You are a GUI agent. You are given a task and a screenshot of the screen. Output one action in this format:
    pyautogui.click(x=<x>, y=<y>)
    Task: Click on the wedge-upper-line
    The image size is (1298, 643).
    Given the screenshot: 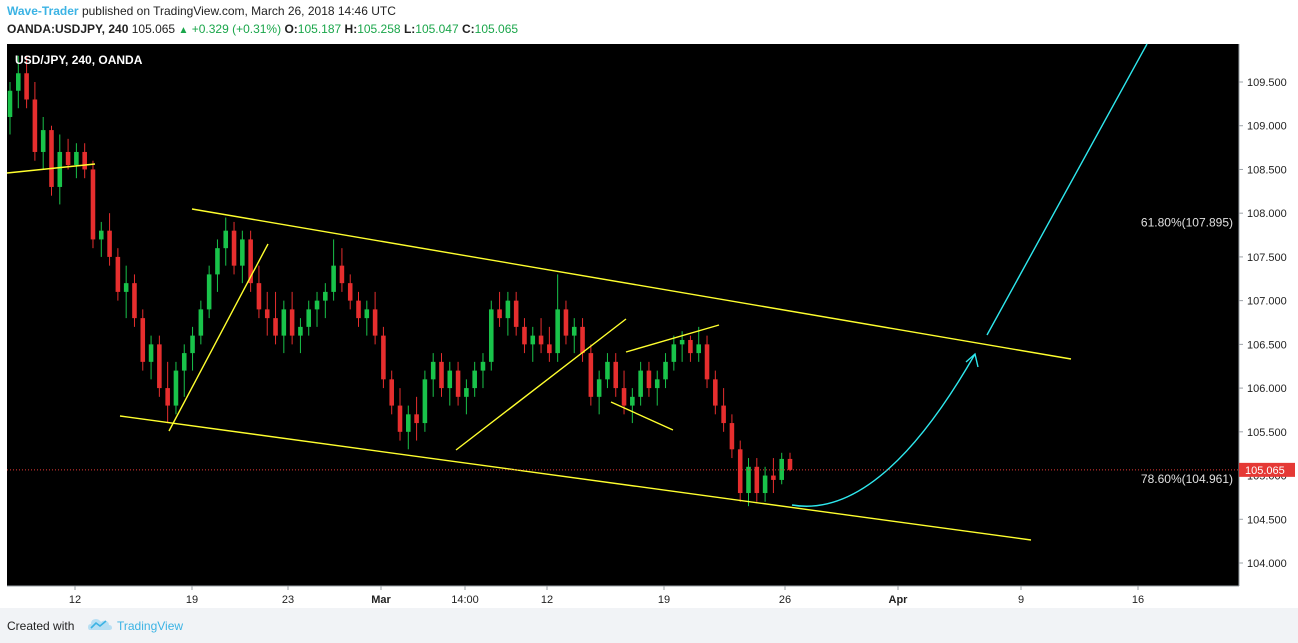 What is the action you would take?
    pyautogui.click(x=672, y=338)
    